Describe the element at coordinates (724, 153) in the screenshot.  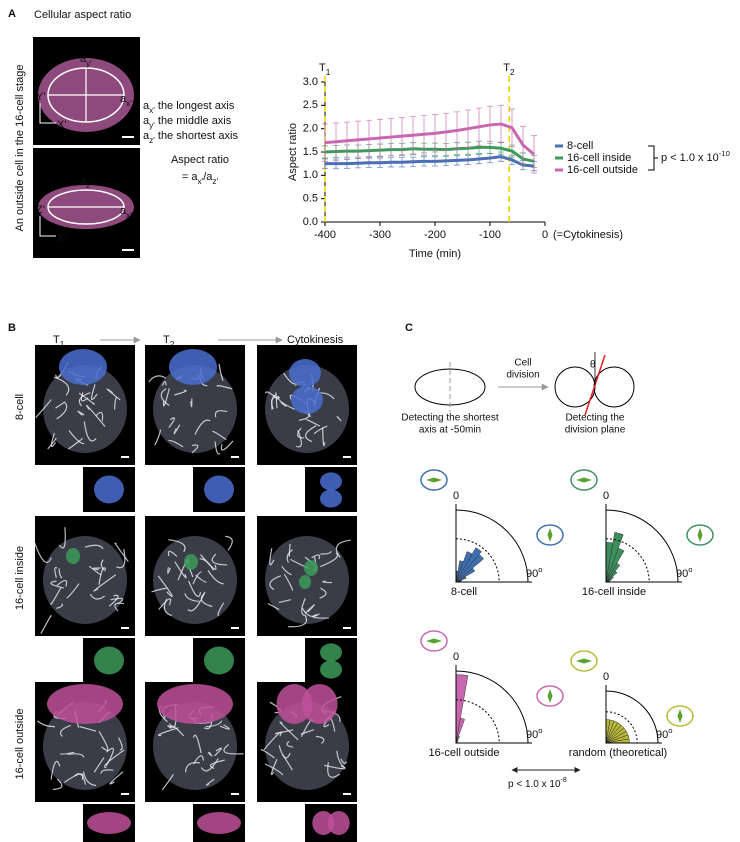
I see `supscript: -10` at that location.